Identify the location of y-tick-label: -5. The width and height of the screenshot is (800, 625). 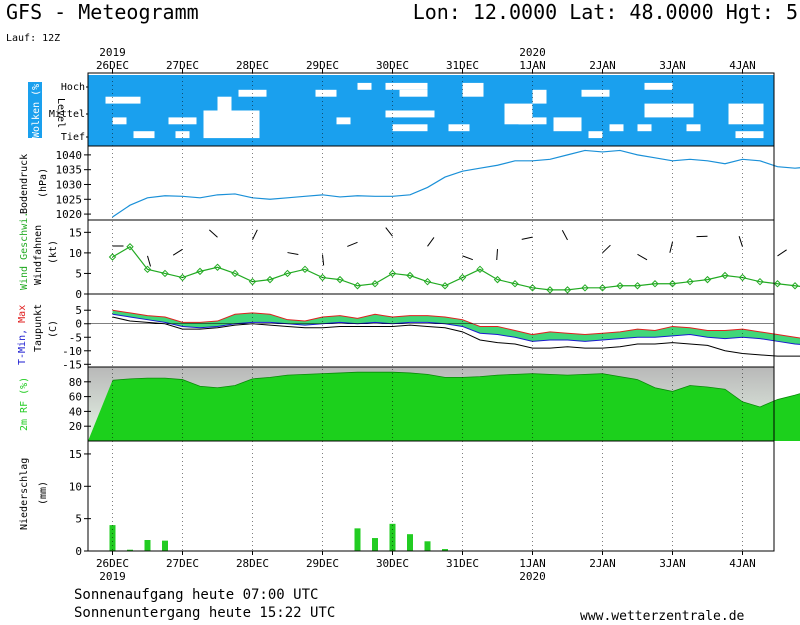
(75, 337).